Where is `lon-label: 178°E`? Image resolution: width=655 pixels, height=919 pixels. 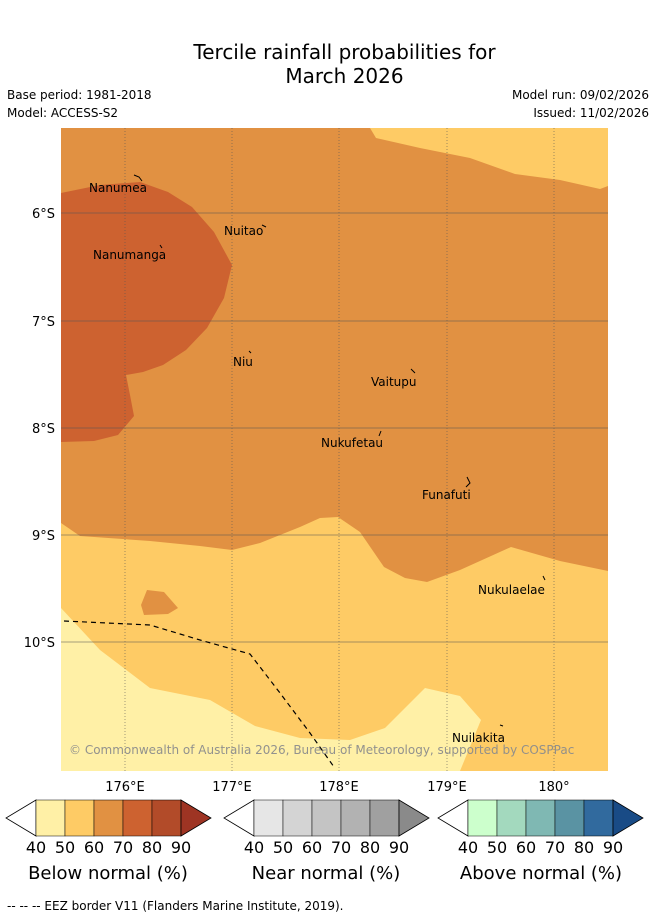
lon-label: 178°E is located at coordinates (339, 787).